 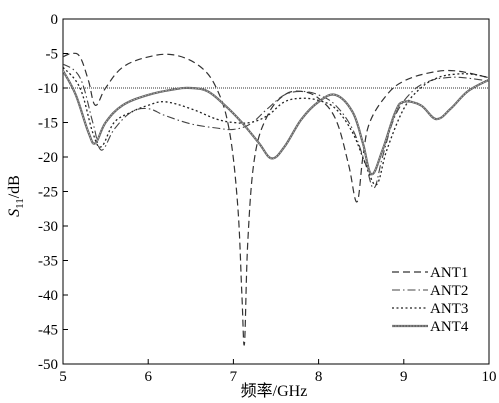 I want to click on y-tick-label: -20, so click(x=48, y=158).